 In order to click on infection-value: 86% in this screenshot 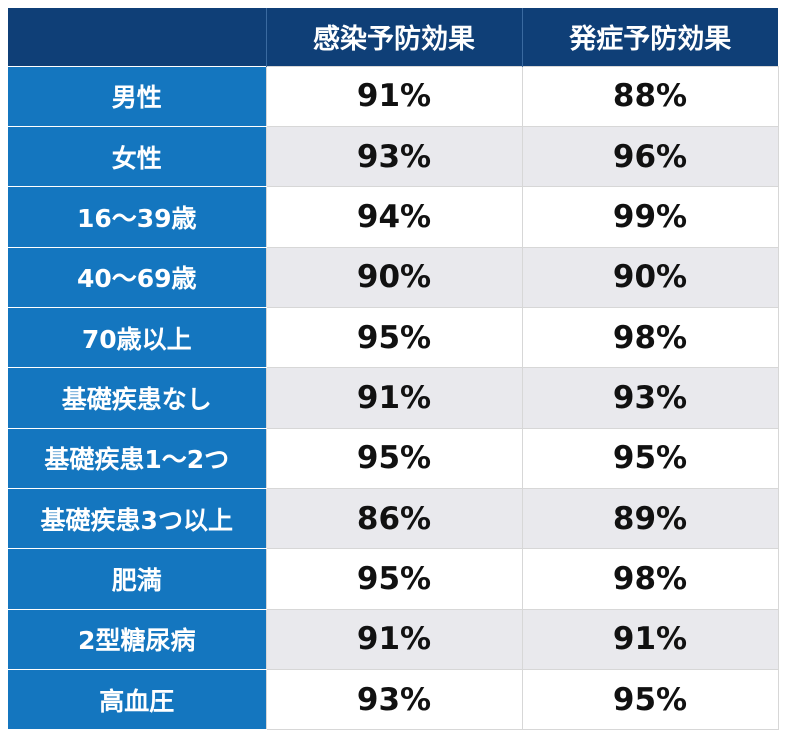, I will do `click(394, 519)`.